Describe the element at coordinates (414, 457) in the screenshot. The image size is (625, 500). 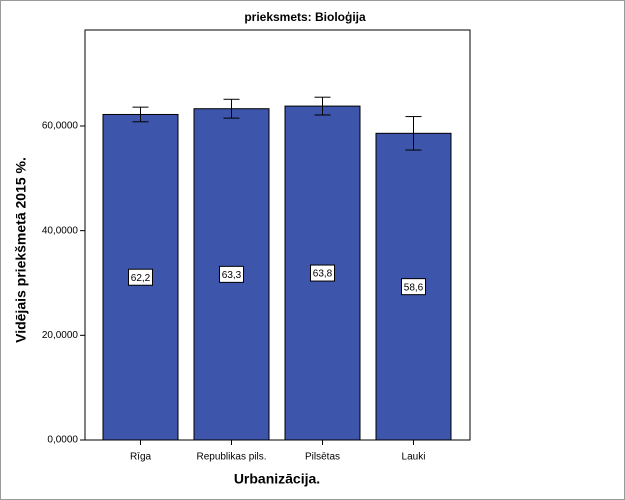
I see `x-tick-label: Lauki` at that location.